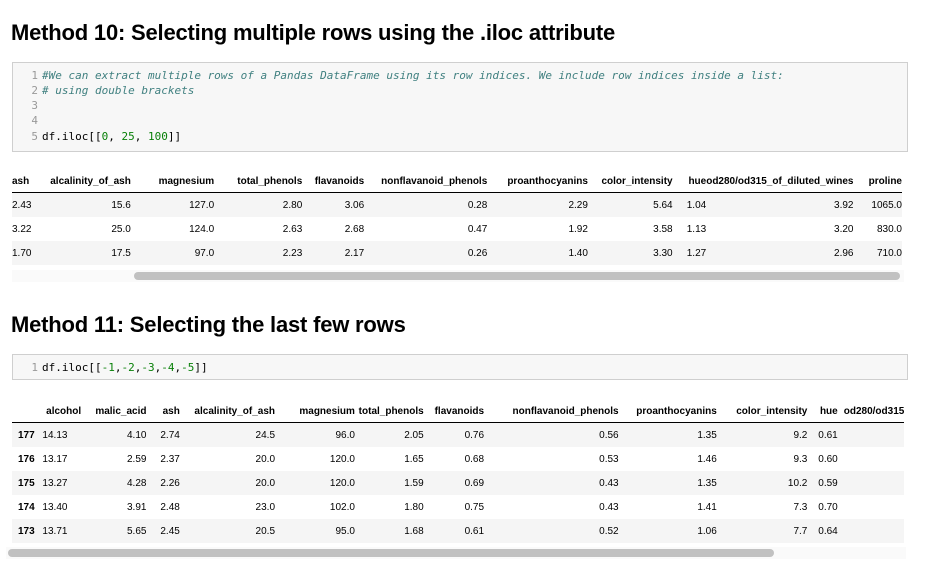  Describe the element at coordinates (27, 411) in the screenshot. I see `index-header` at that location.